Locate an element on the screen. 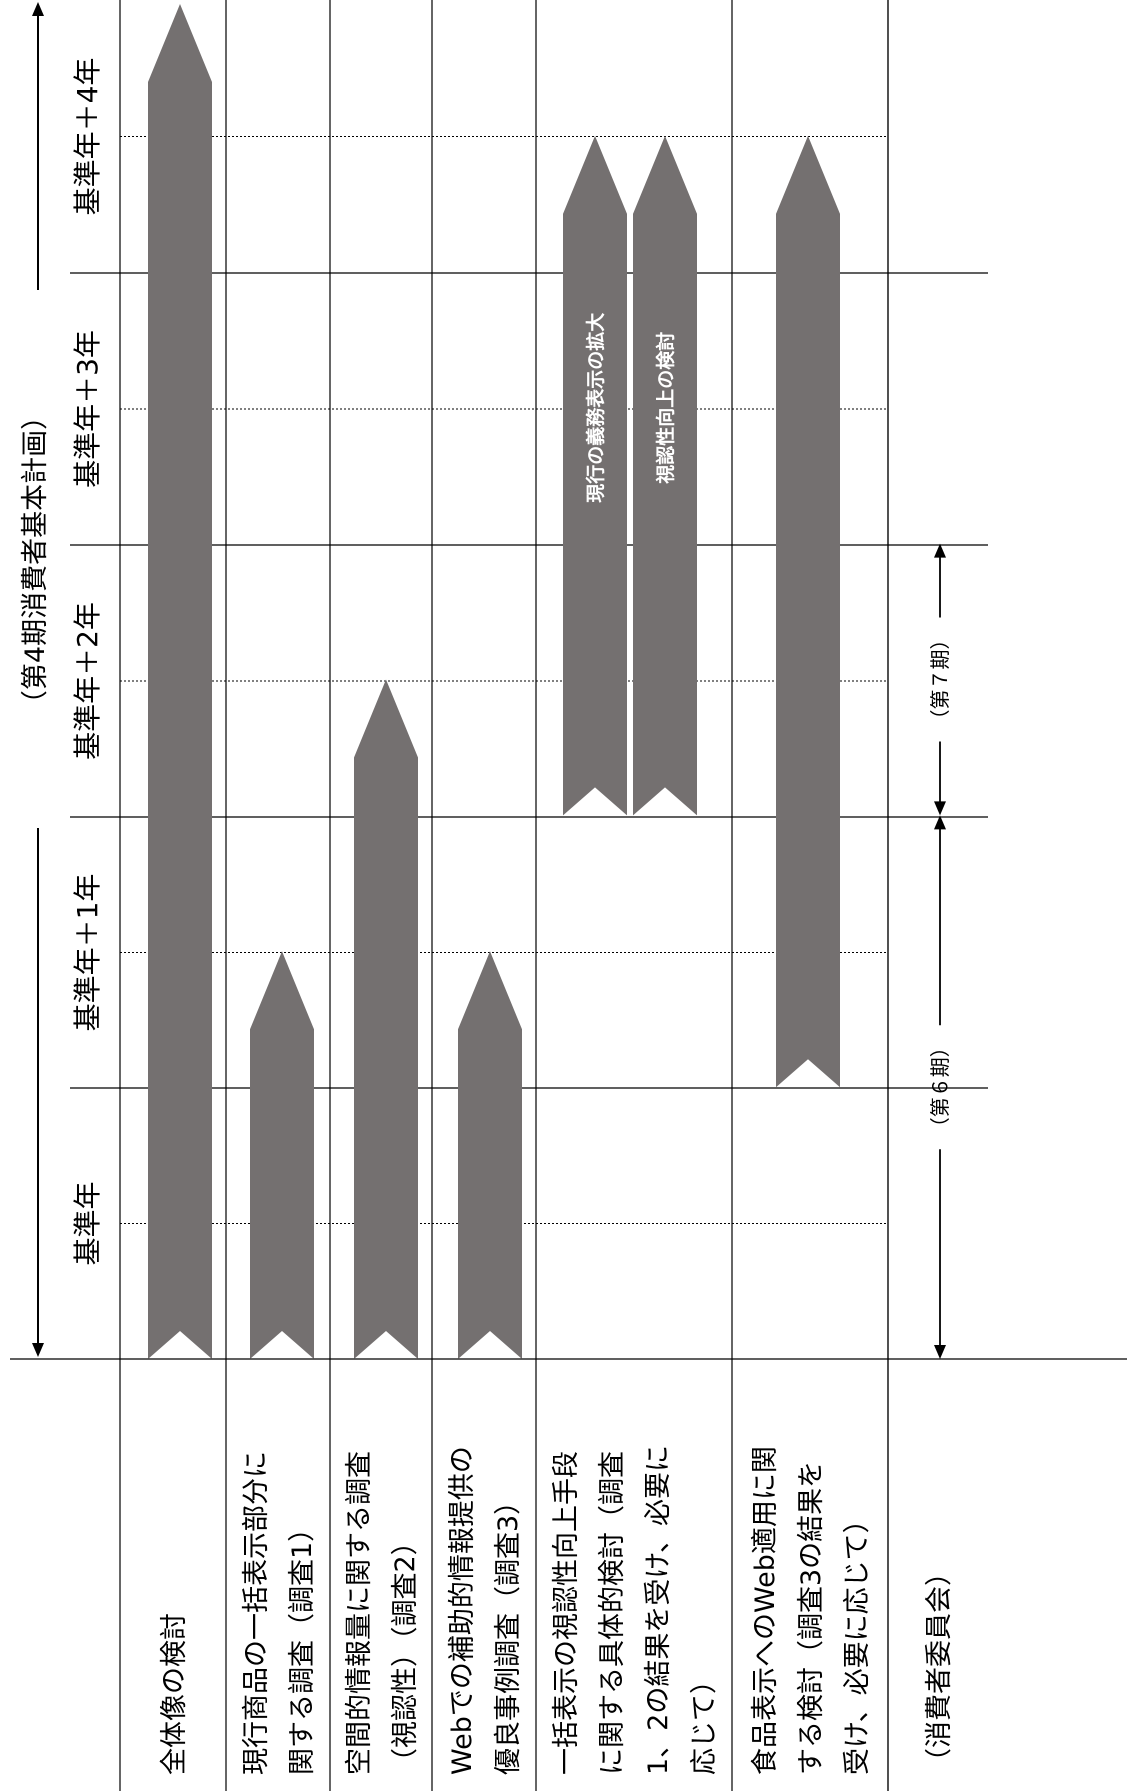 The image size is (1127, 1791). row-label-text: （消費者委員会） is located at coordinates (939, 1667).